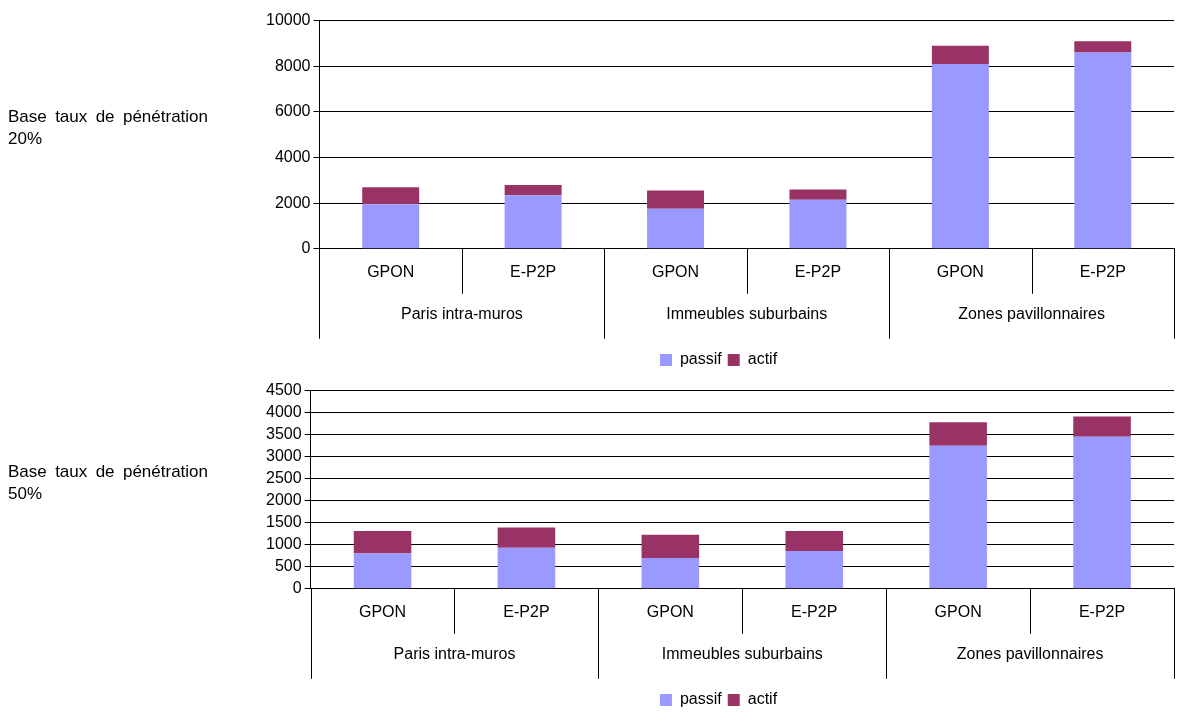 This screenshot has height=726, width=1200. Describe the element at coordinates (284, 478) in the screenshot. I see `y-tick-label: 2500` at that location.